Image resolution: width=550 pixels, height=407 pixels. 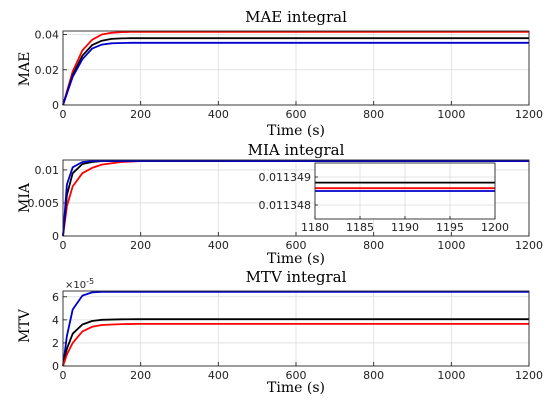 What do you see at coordinates (296, 388) in the screenshot?
I see `mtv-xlabel: Time (s)` at bounding box center [296, 388].